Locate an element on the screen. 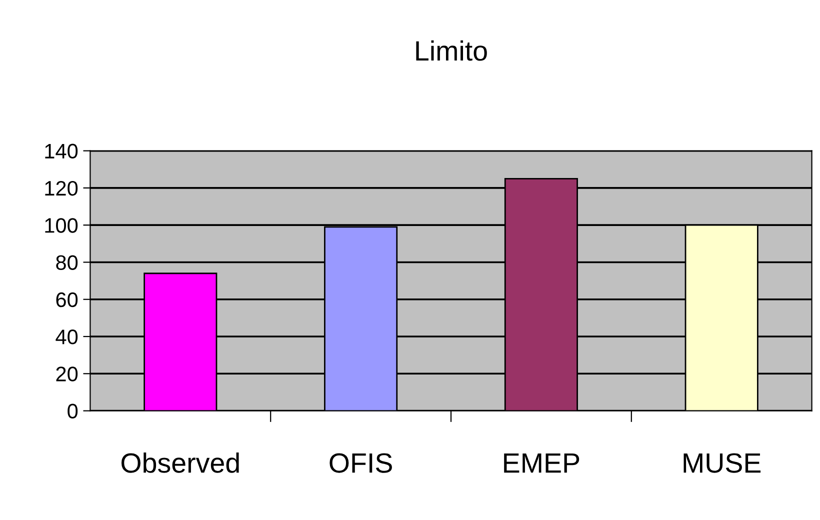  y-tick-label: 20 is located at coordinates (67, 374).